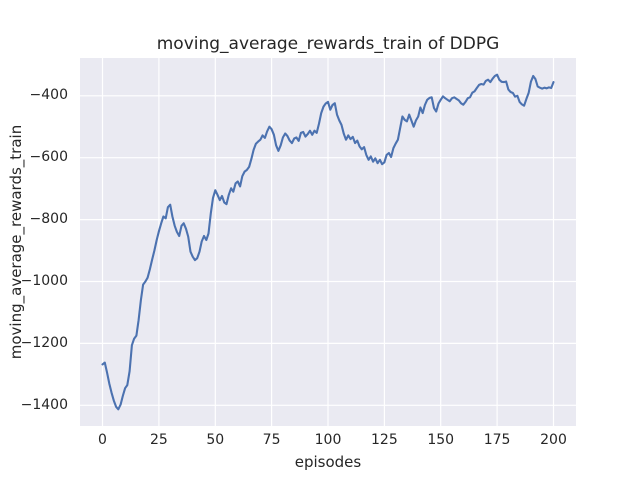  Describe the element at coordinates (44, 281) in the screenshot. I see `y-tick-label: −1000` at that location.